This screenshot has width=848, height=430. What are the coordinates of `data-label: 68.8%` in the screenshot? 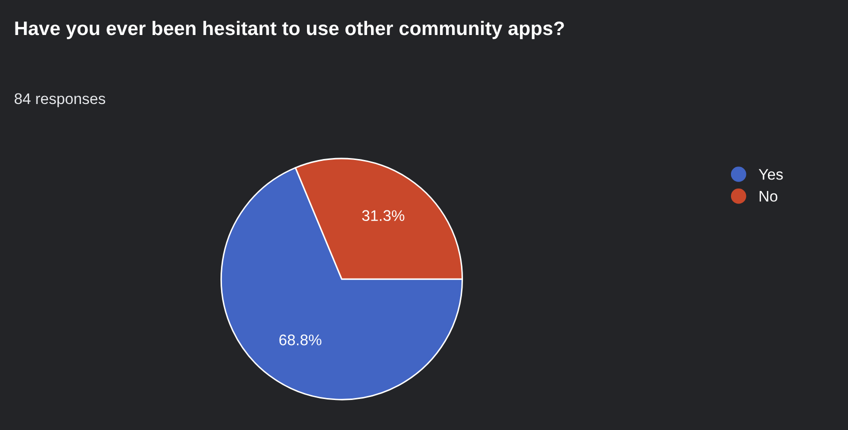 It's located at (300, 340).